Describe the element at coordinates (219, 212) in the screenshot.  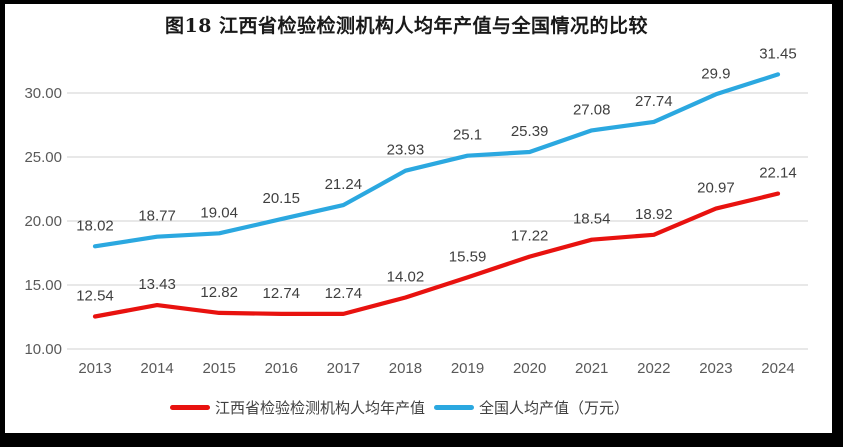
I see `data-label: 19.04` at that location.